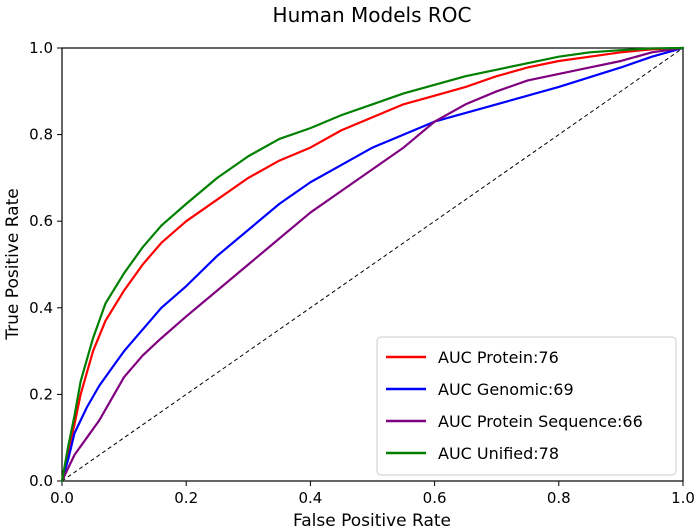 The width and height of the screenshot is (699, 531). Describe the element at coordinates (310, 498) in the screenshot. I see `x-tick-label: 0.4` at that location.